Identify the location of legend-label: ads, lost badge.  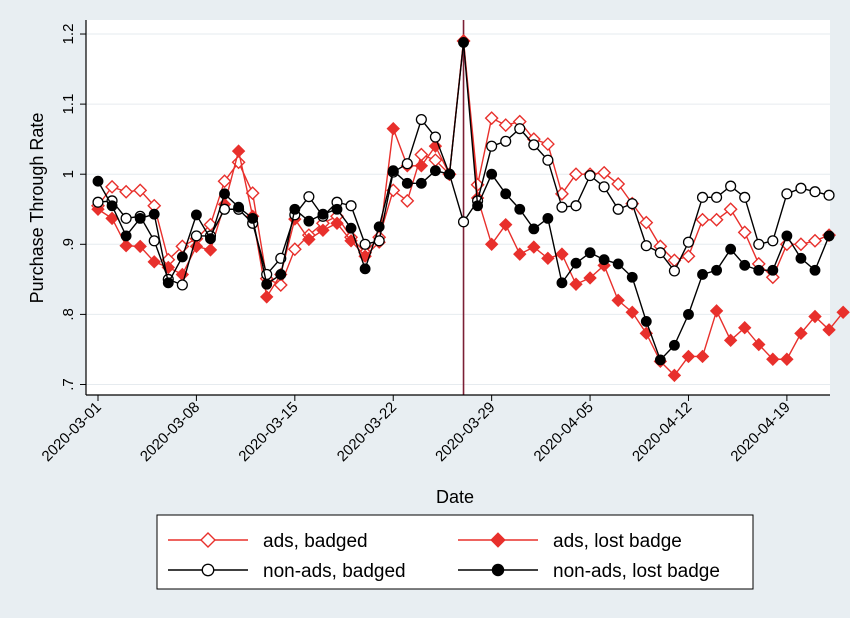
(617, 541).